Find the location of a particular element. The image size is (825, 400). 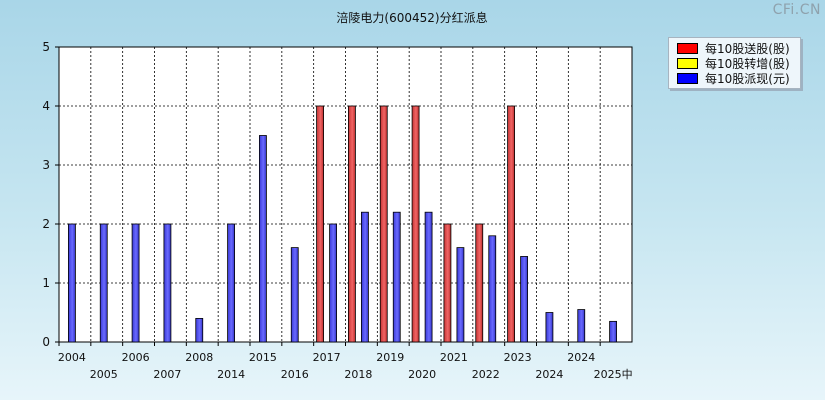

legend-swatch-red is located at coordinates (687, 48).